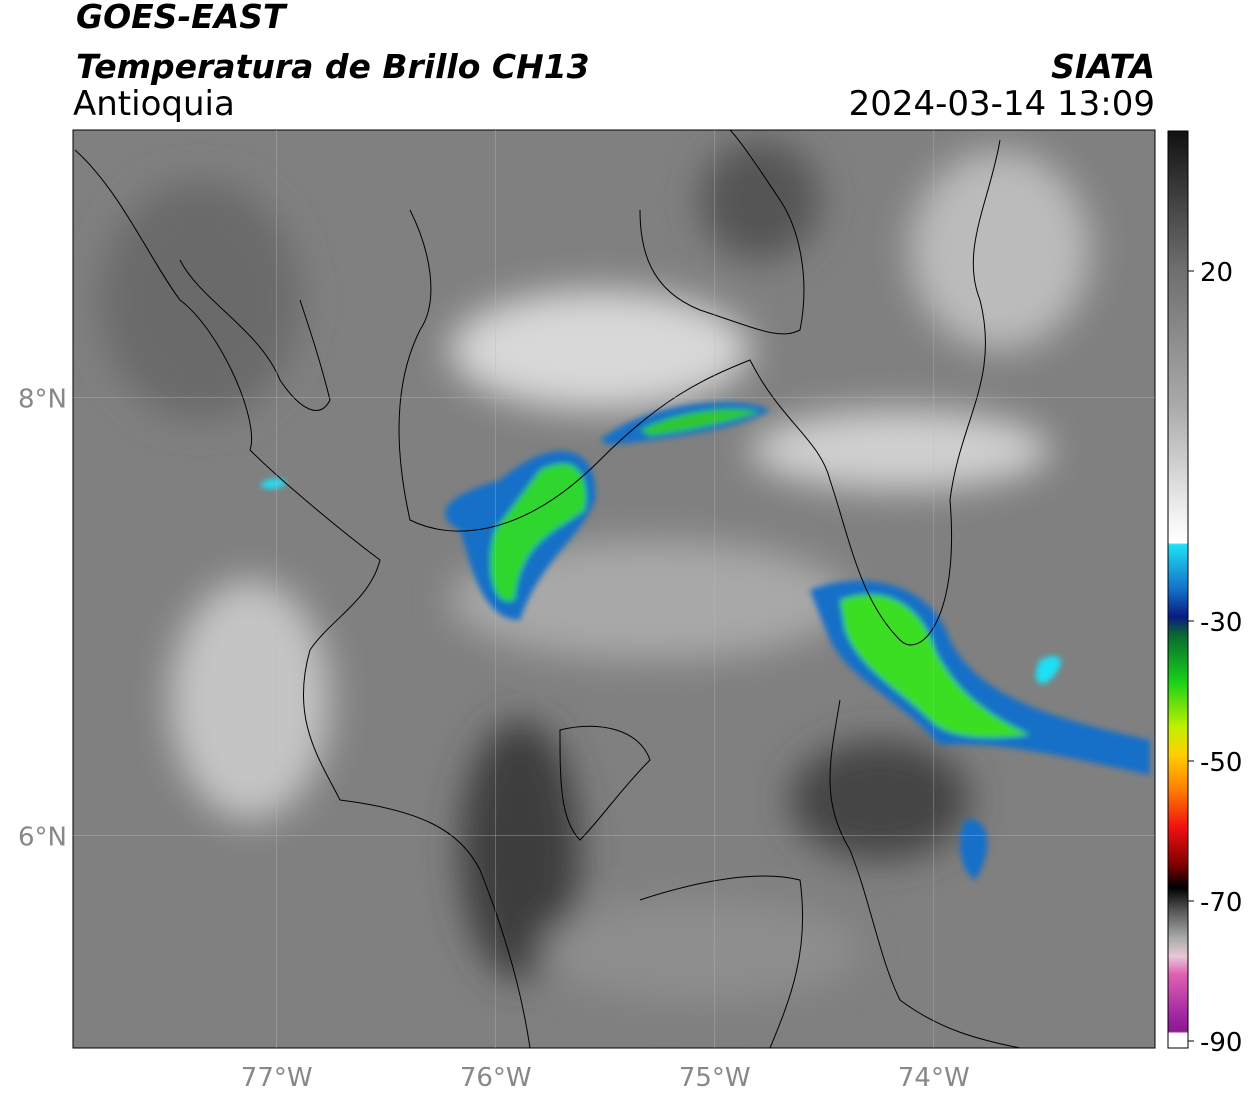 The image size is (1252, 1099). Describe the element at coordinates (1178, 589) in the screenshot. I see `colorbar` at that location.